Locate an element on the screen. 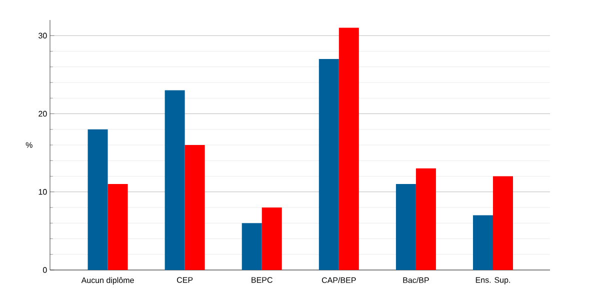 This screenshot has width=600, height=300. x-tick-label: BEPC is located at coordinates (262, 280).